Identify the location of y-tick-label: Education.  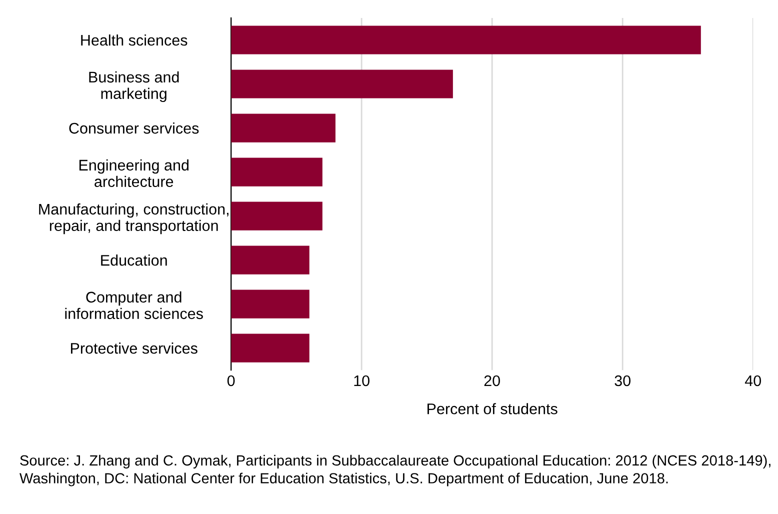
(134, 260).